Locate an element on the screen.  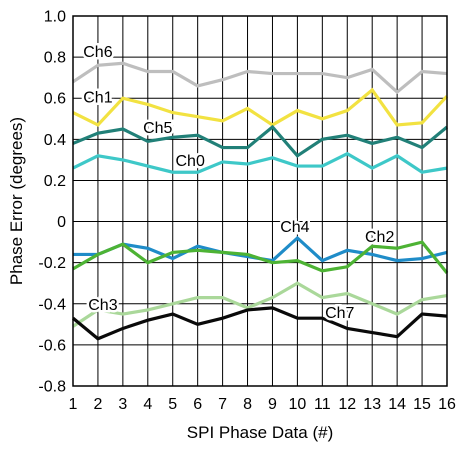
y-tick-label: -0.4 is located at coordinates (52, 304).